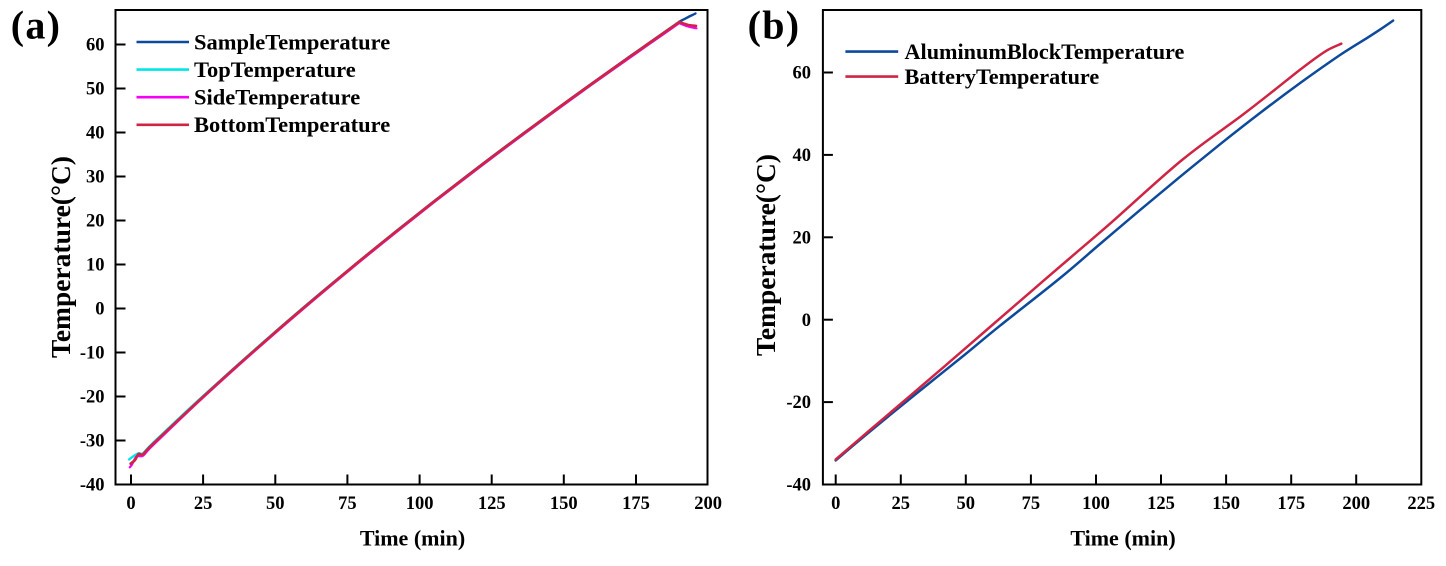  I want to click on svg-text: -10, so click(92, 354).